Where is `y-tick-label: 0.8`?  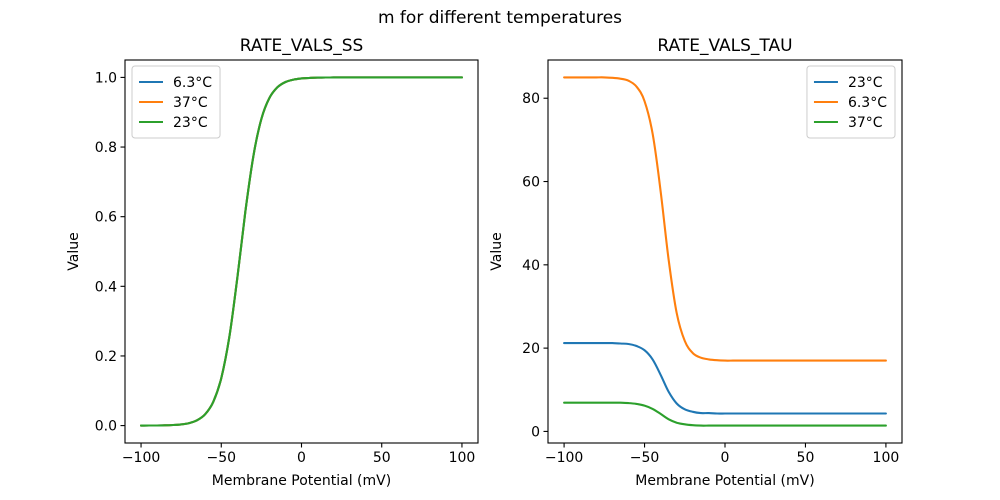 y-tick-label: 0.8 is located at coordinates (106, 148).